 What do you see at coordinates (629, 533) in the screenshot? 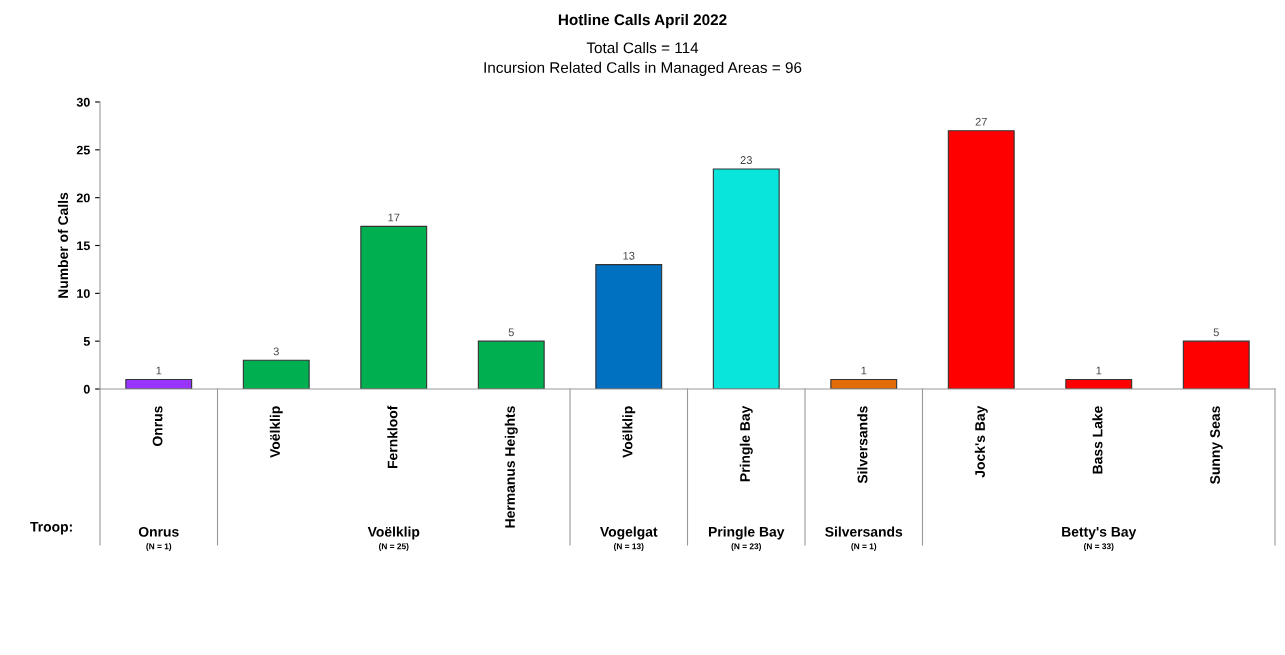
I see `text: Vogelgat` at bounding box center [629, 533].